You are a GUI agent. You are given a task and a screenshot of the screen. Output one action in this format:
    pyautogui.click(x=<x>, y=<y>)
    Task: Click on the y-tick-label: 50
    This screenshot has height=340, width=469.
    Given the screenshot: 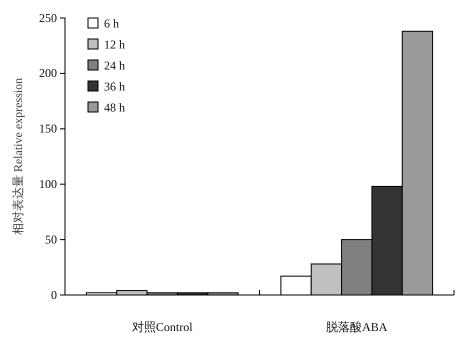 What is the action you would take?
    pyautogui.click(x=51, y=239)
    